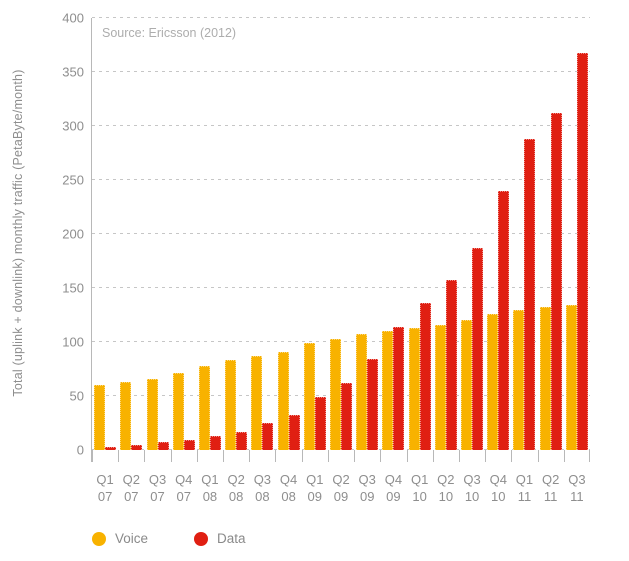 This screenshot has width=629, height=561. I want to click on y-tick-label-150: 150, so click(73, 288).